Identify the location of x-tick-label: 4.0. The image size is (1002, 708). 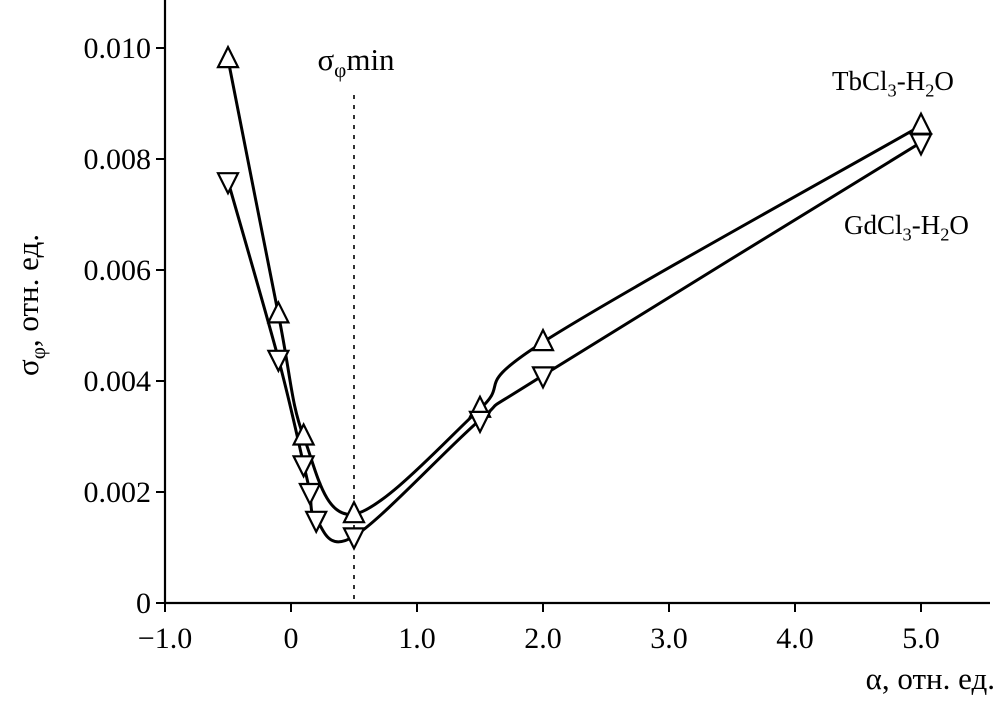
(795, 638).